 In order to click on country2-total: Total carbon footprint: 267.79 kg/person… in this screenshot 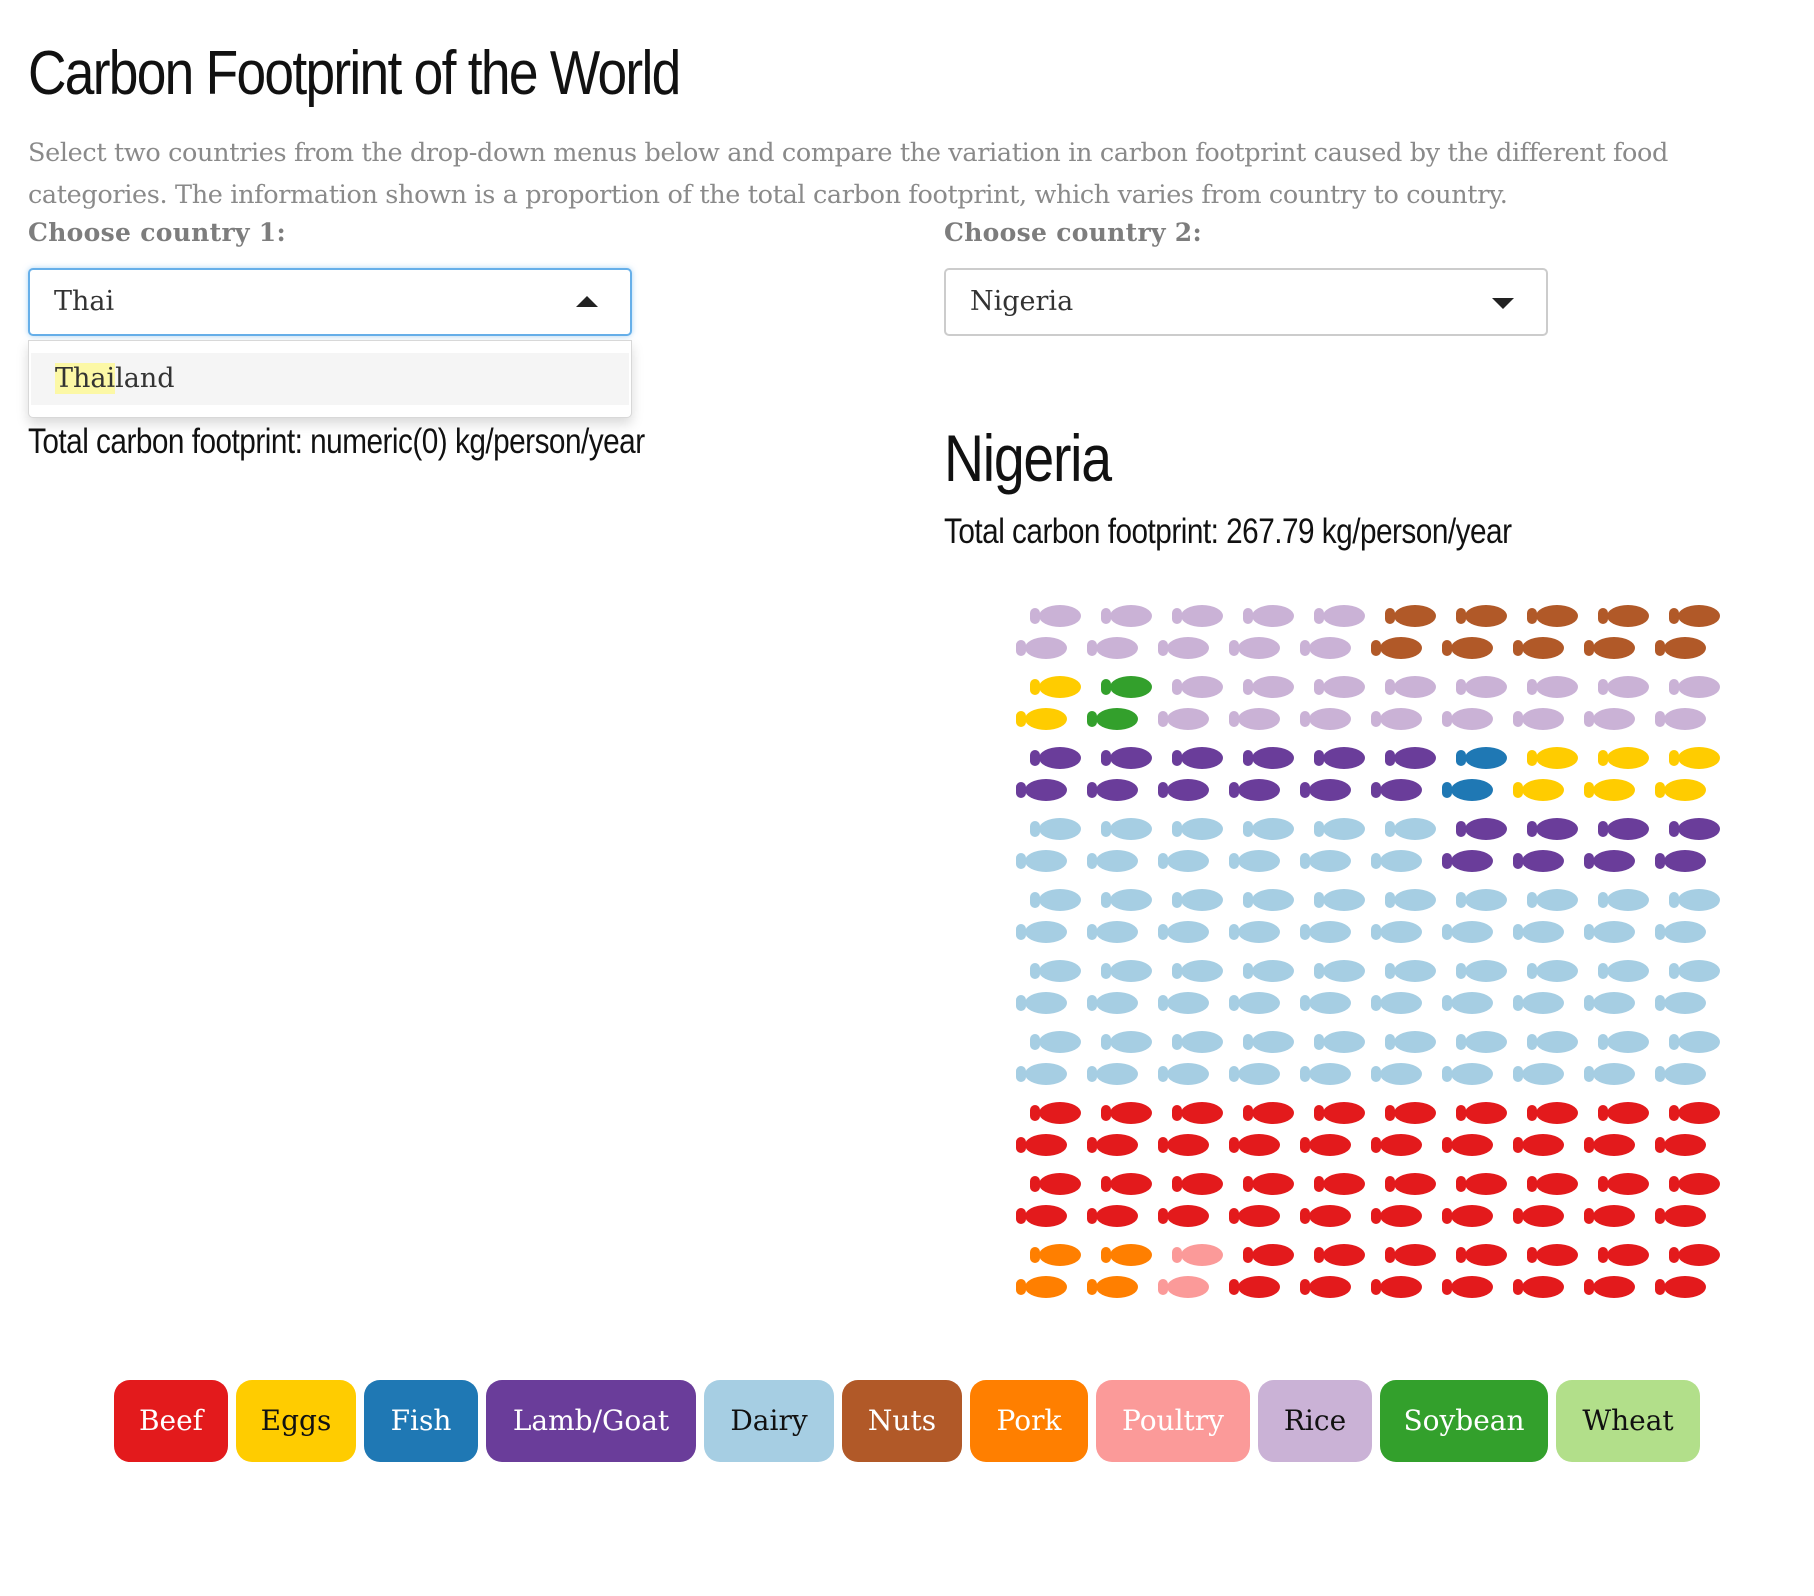, I will do `click(1228, 531)`.